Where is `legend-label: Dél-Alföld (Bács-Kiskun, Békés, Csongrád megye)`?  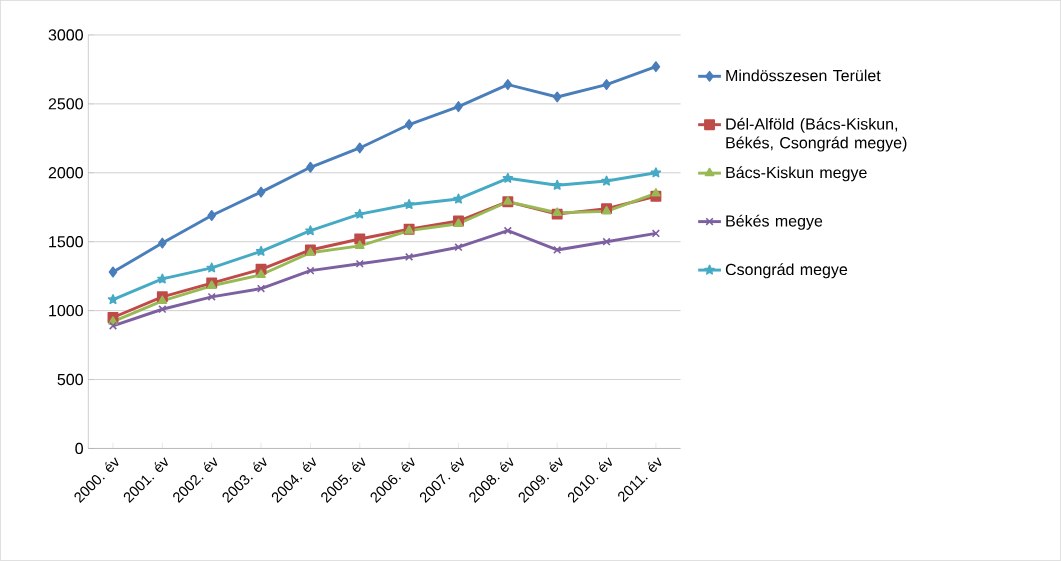
legend-label: Dél-Alföld (Bács-Kiskun, Békés, Csongrád megye) is located at coordinates (816, 134).